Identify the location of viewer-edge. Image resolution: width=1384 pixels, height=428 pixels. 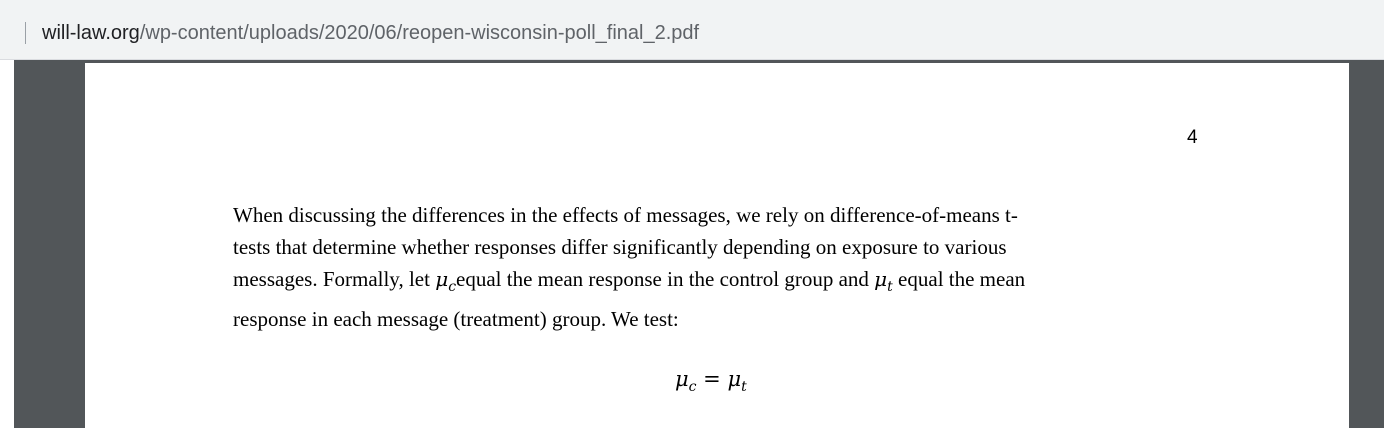
(7, 244).